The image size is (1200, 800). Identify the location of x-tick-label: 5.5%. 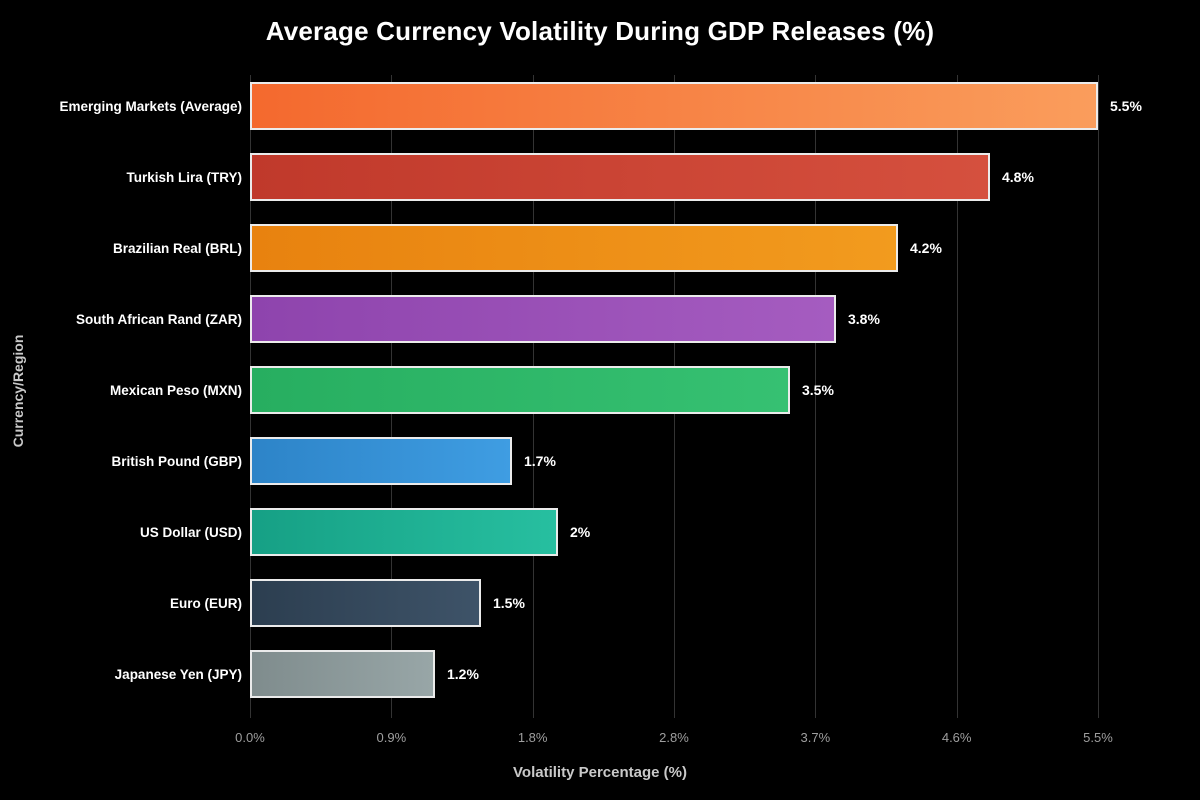
(1098, 737).